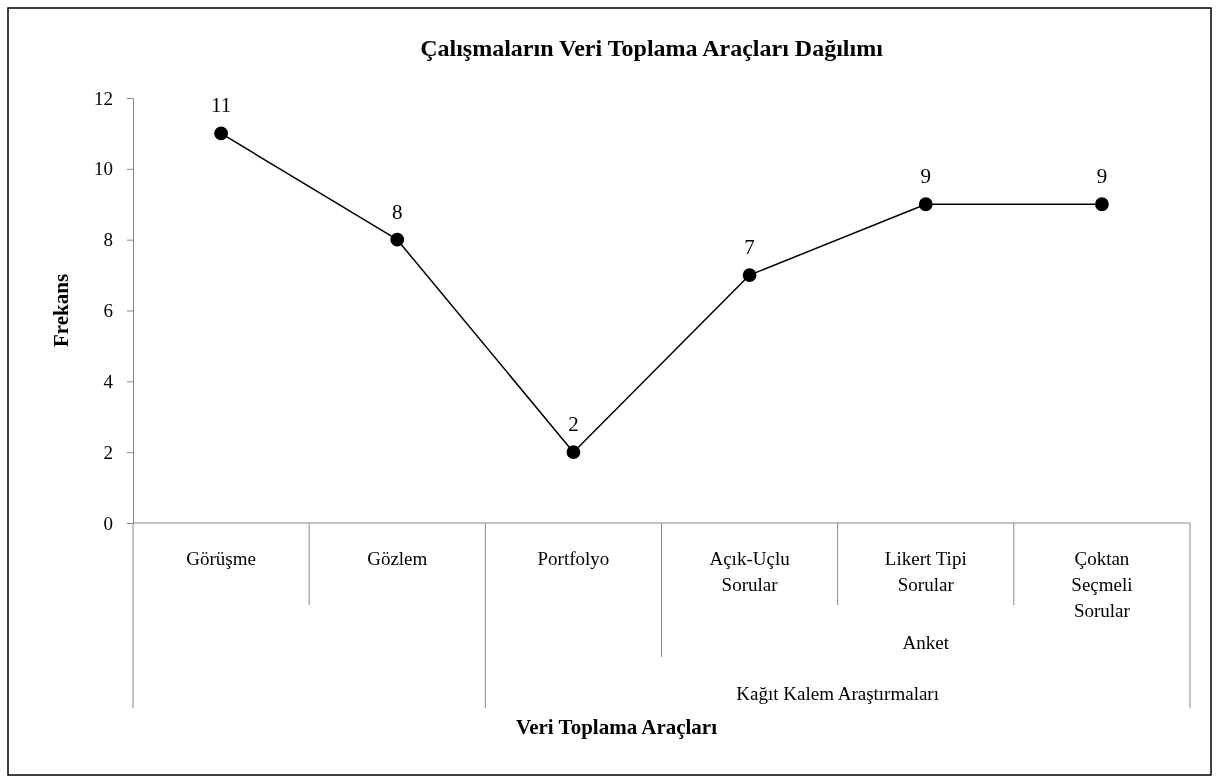  Describe the element at coordinates (750, 571) in the screenshot. I see `x-tick-label: Açık-Uçlu Sorular` at that location.